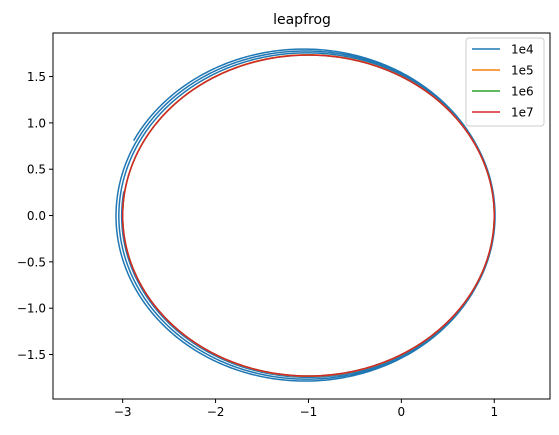 This screenshot has height=435, width=559. I want to click on legend-items: 1e4 1e5 1e6 1e7, so click(503, 81).